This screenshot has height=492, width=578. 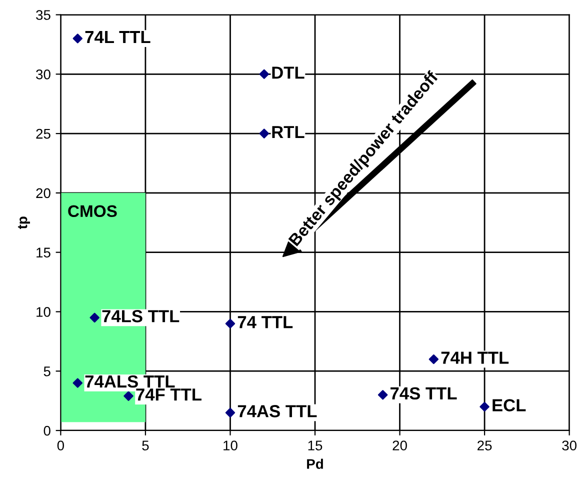 What do you see at coordinates (265, 322) in the screenshot?
I see `annotation: 74 TTL` at bounding box center [265, 322].